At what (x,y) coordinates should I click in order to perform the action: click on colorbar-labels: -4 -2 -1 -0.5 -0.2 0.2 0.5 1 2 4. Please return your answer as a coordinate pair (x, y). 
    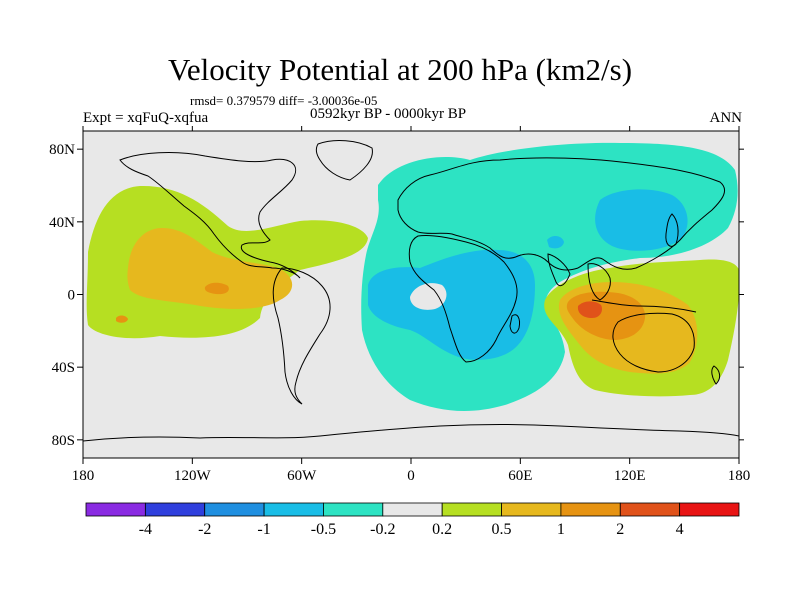
    Looking at the image, I should click on (411, 529).